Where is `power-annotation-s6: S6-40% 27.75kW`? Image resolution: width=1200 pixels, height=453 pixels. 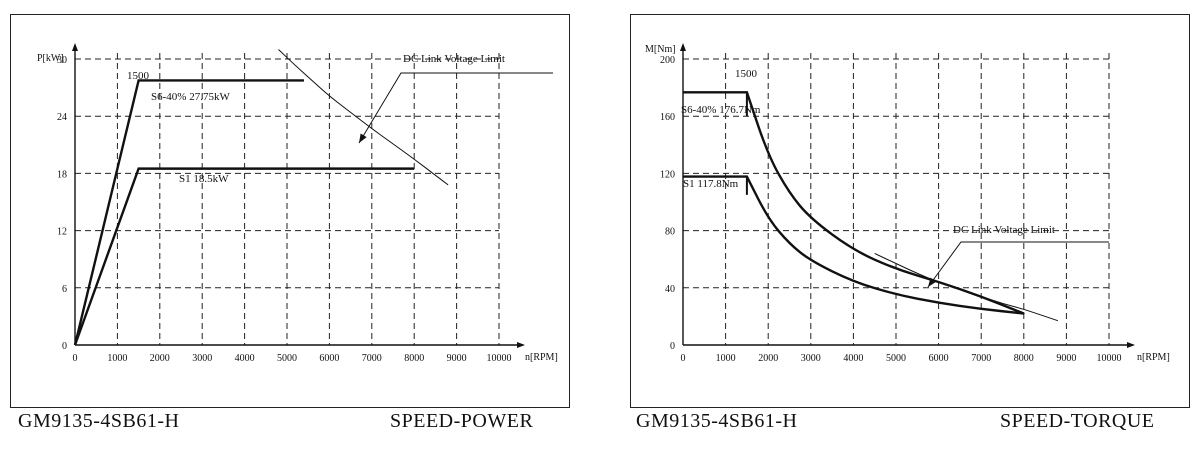
power-annotation-s6: S6-40% 27.75kW is located at coordinates (190, 97).